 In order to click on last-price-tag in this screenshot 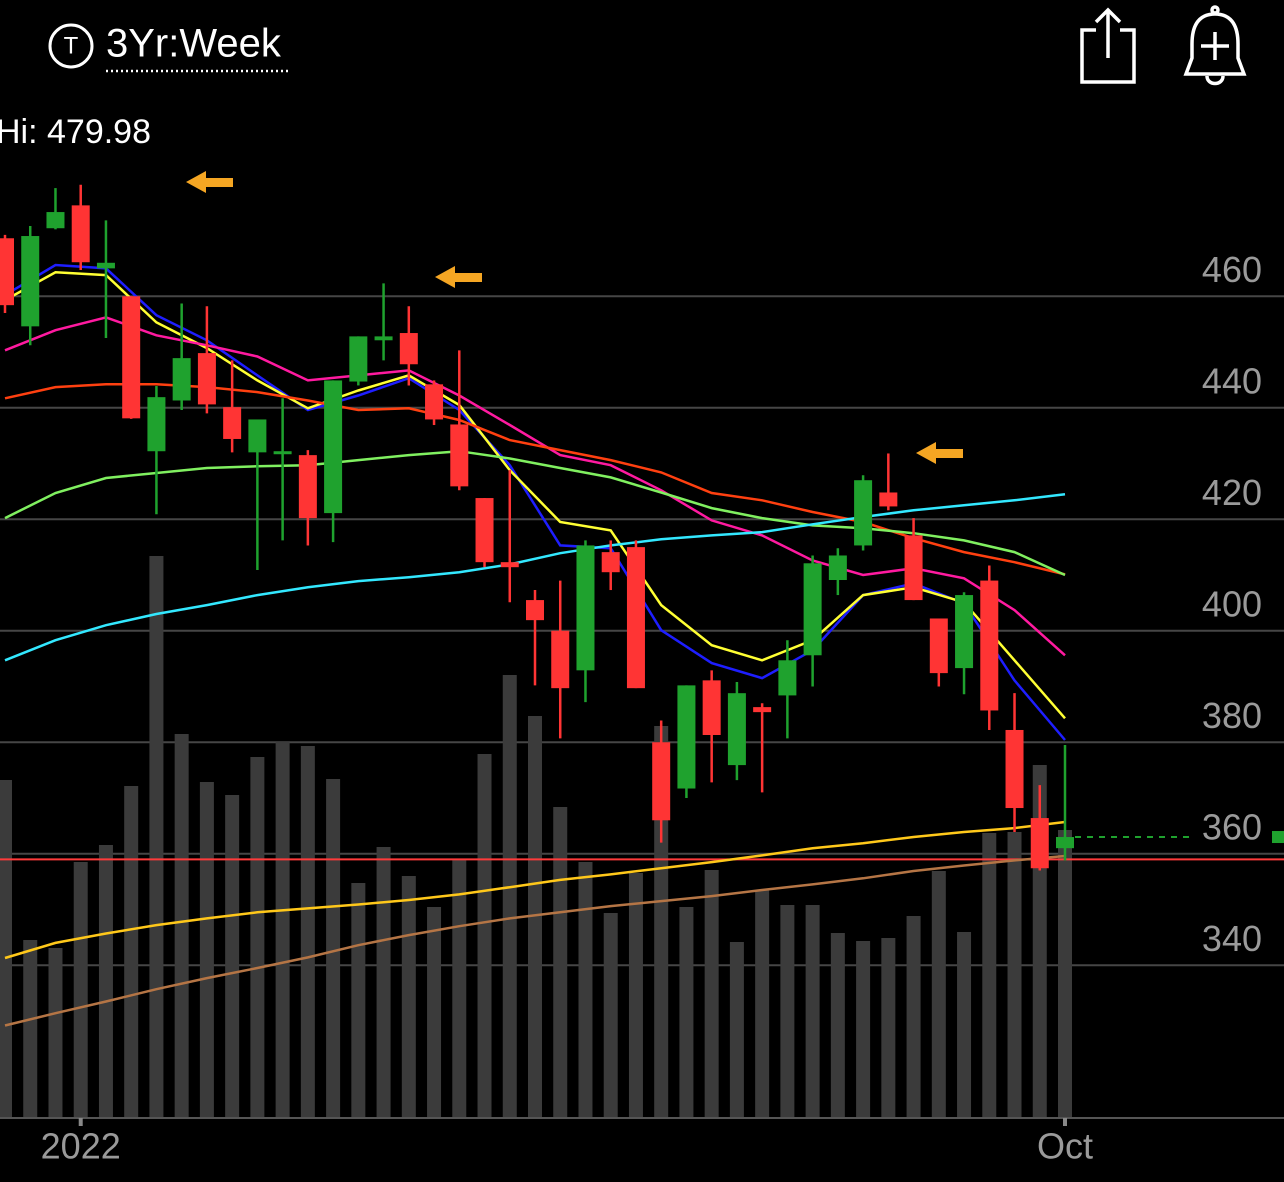, I will do `click(1278, 837)`.